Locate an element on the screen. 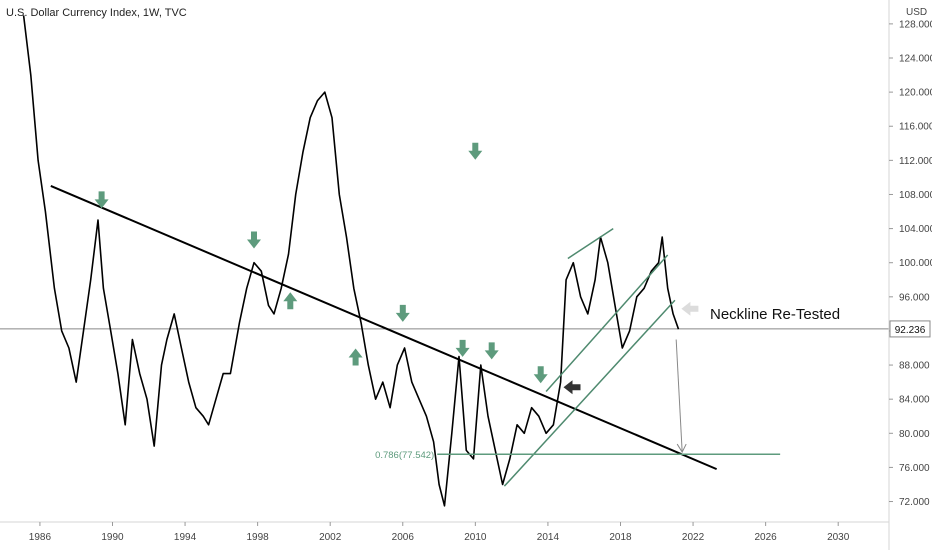 This screenshot has height=555, width=932. y-tick-label: 100.000 is located at coordinates (915, 263).